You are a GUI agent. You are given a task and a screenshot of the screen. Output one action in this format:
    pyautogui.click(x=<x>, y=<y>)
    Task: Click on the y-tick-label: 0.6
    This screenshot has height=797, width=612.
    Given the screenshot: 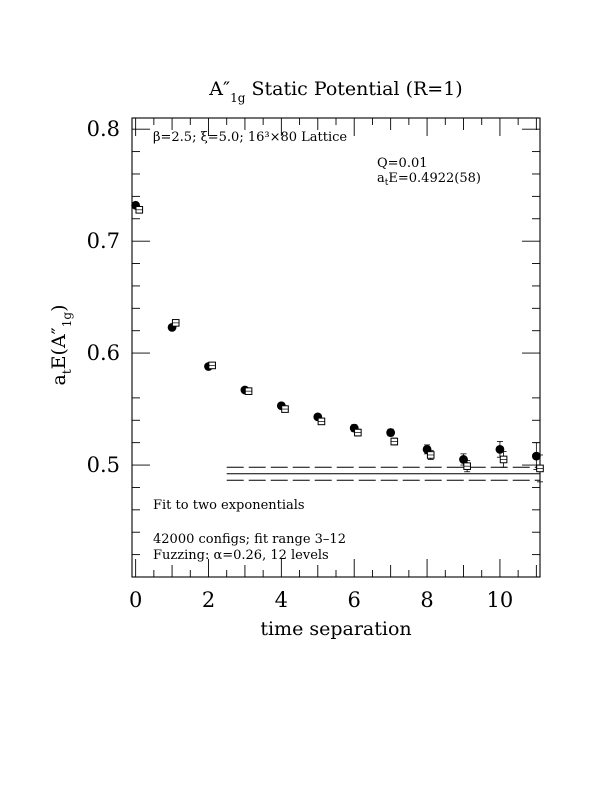 What is the action you would take?
    pyautogui.click(x=103, y=353)
    